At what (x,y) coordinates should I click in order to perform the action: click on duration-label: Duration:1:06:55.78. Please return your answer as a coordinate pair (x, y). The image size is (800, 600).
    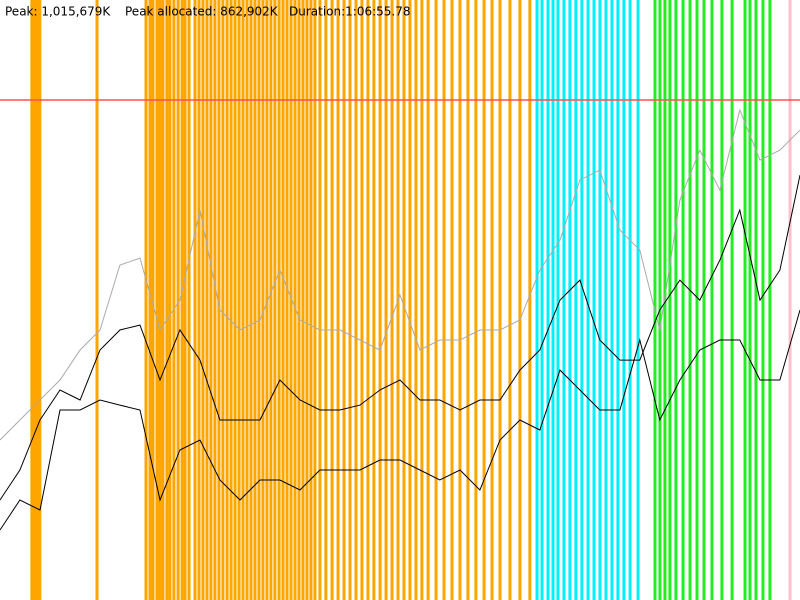
    Looking at the image, I should click on (350, 12).